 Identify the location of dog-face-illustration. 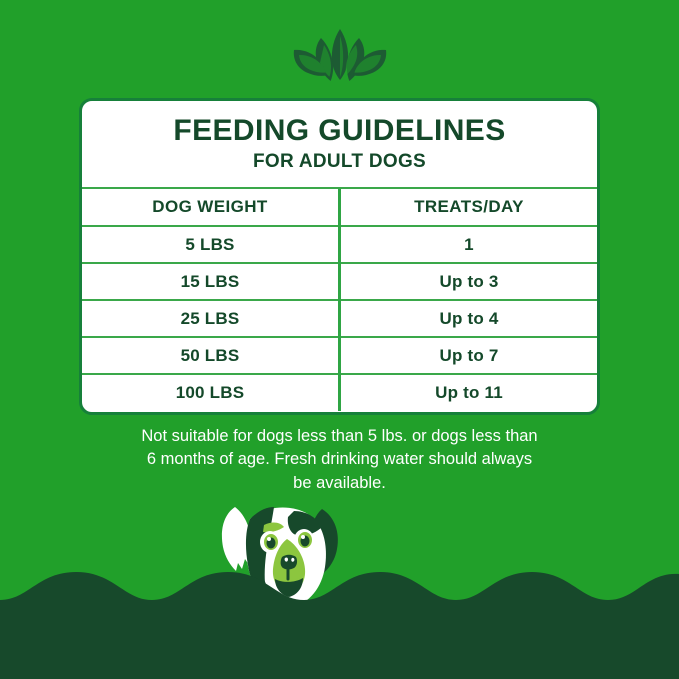
(290, 555).